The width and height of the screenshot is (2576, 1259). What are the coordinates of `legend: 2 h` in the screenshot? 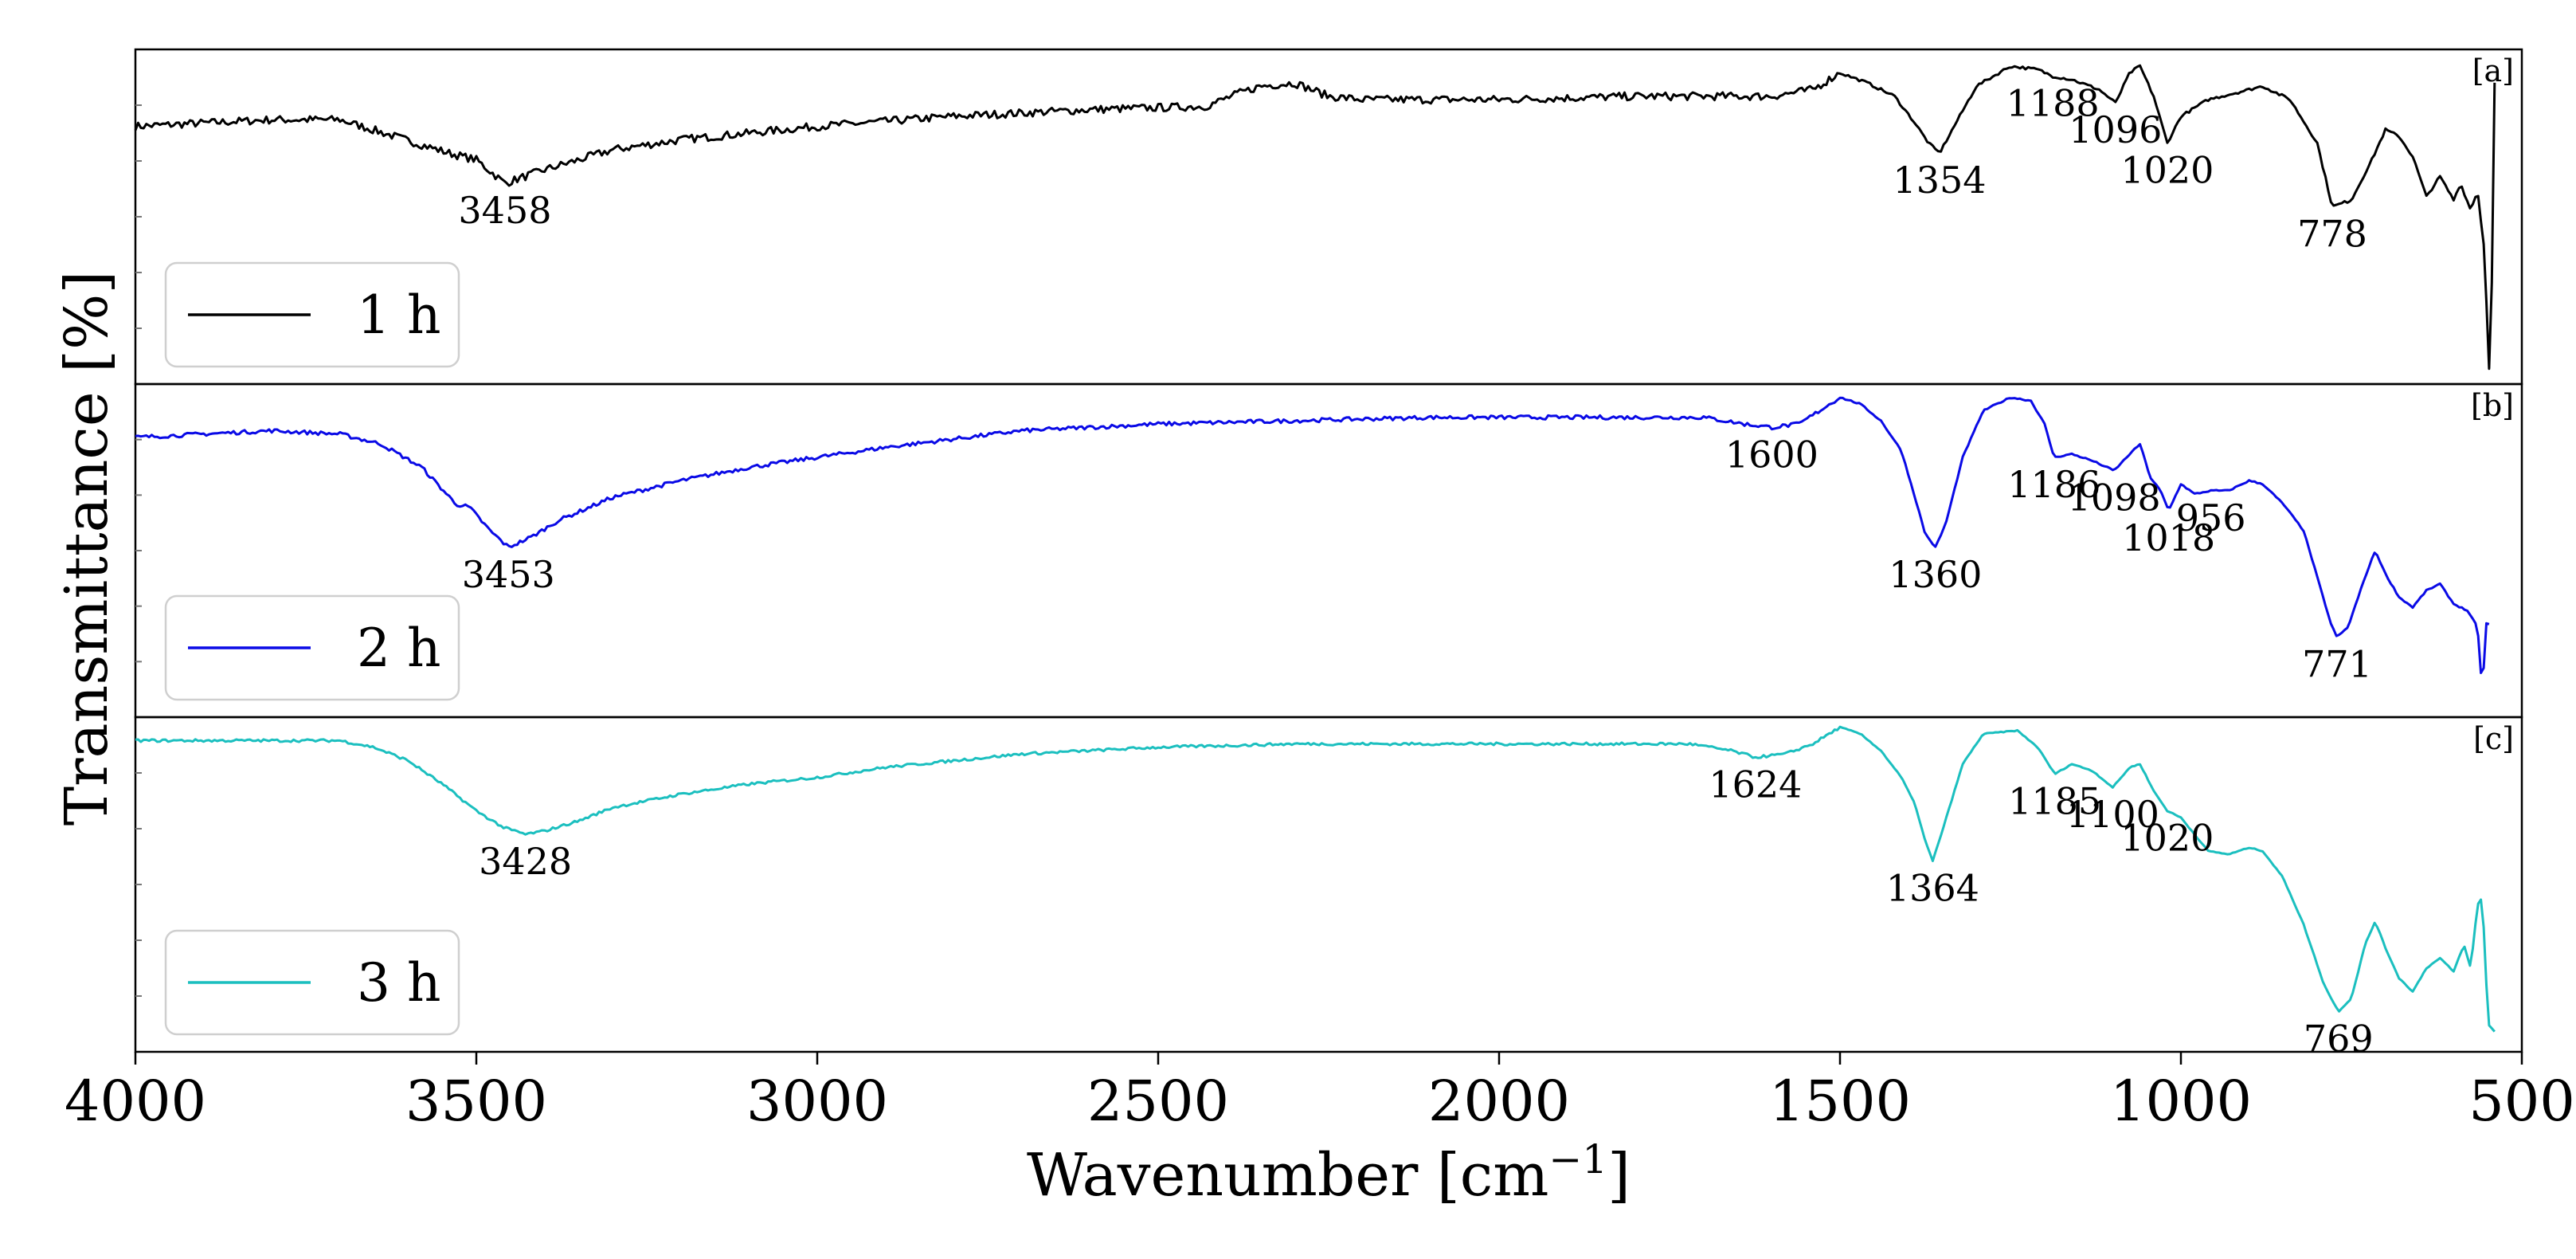 It's located at (312, 647).